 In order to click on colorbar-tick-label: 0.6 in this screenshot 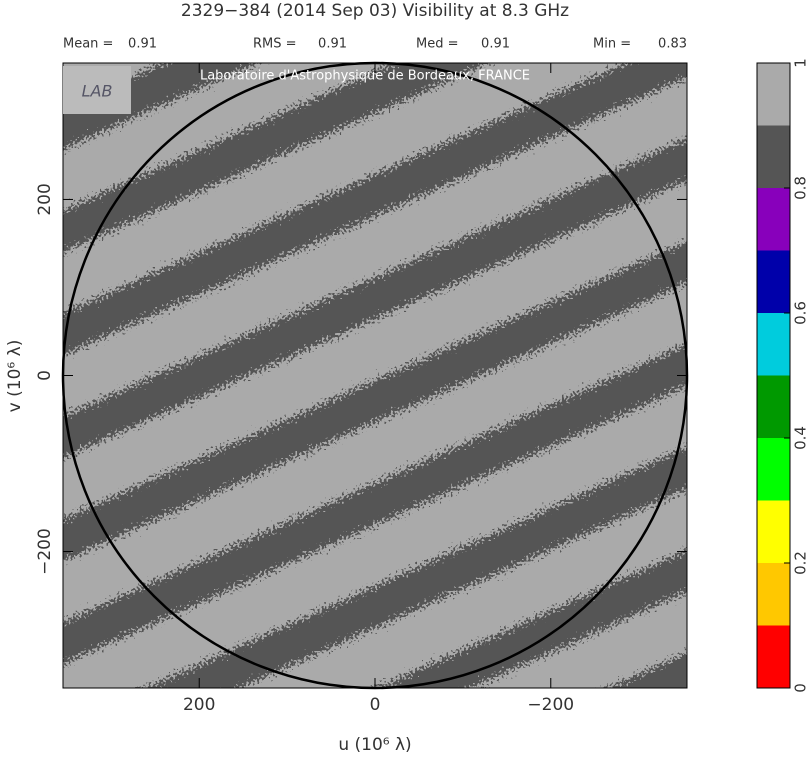, I will do `click(801, 313)`.